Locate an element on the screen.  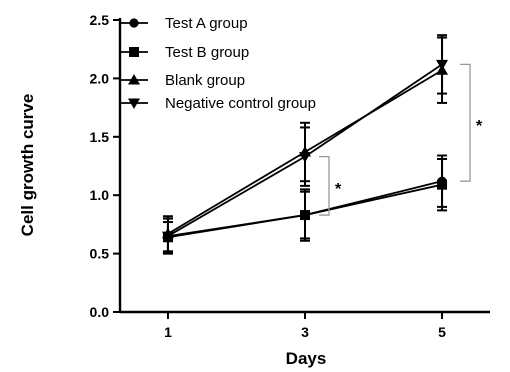
y-tick-label: 1.5 is located at coordinates (100, 137).